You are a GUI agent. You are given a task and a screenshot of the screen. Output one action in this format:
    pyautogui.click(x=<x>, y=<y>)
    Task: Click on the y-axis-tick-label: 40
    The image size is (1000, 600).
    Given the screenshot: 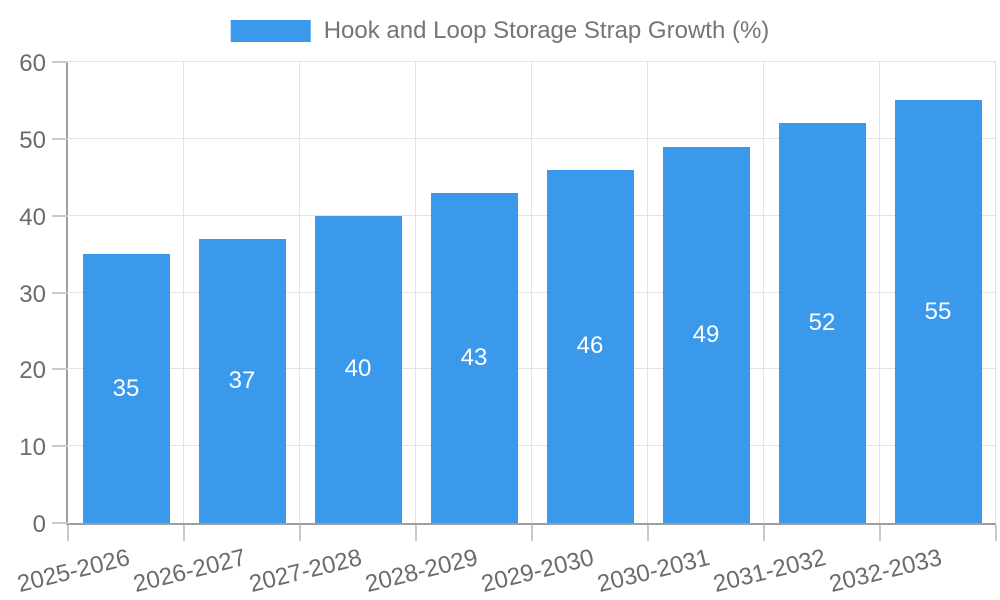 What is the action you would take?
    pyautogui.click(x=32, y=217)
    